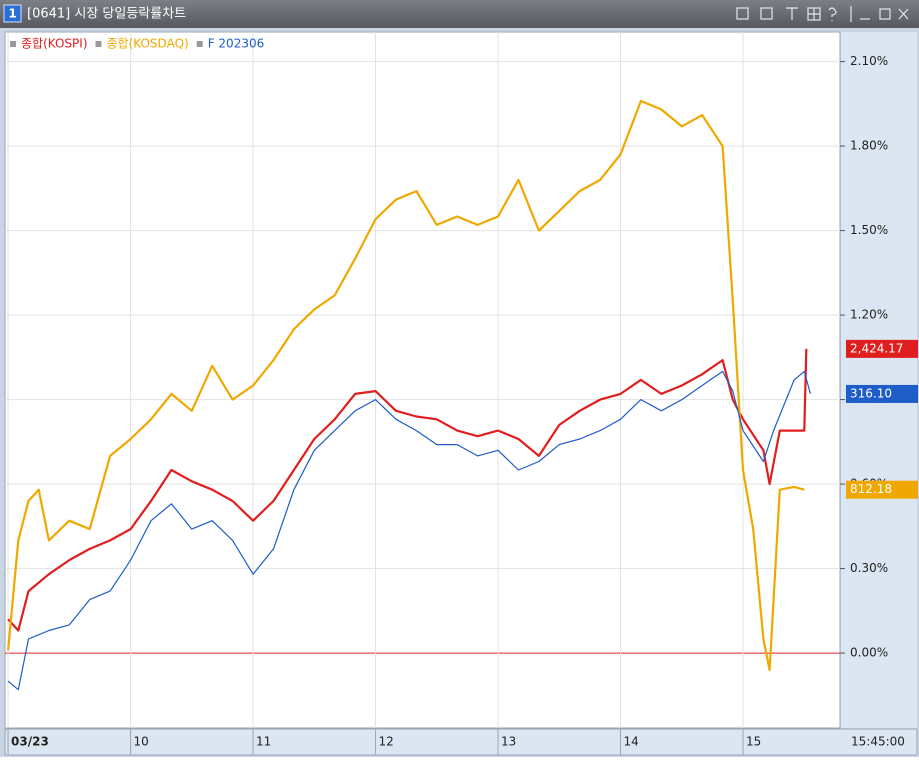 This screenshot has width=919, height=761. I want to click on y-axis-panel, so click(879, 380).